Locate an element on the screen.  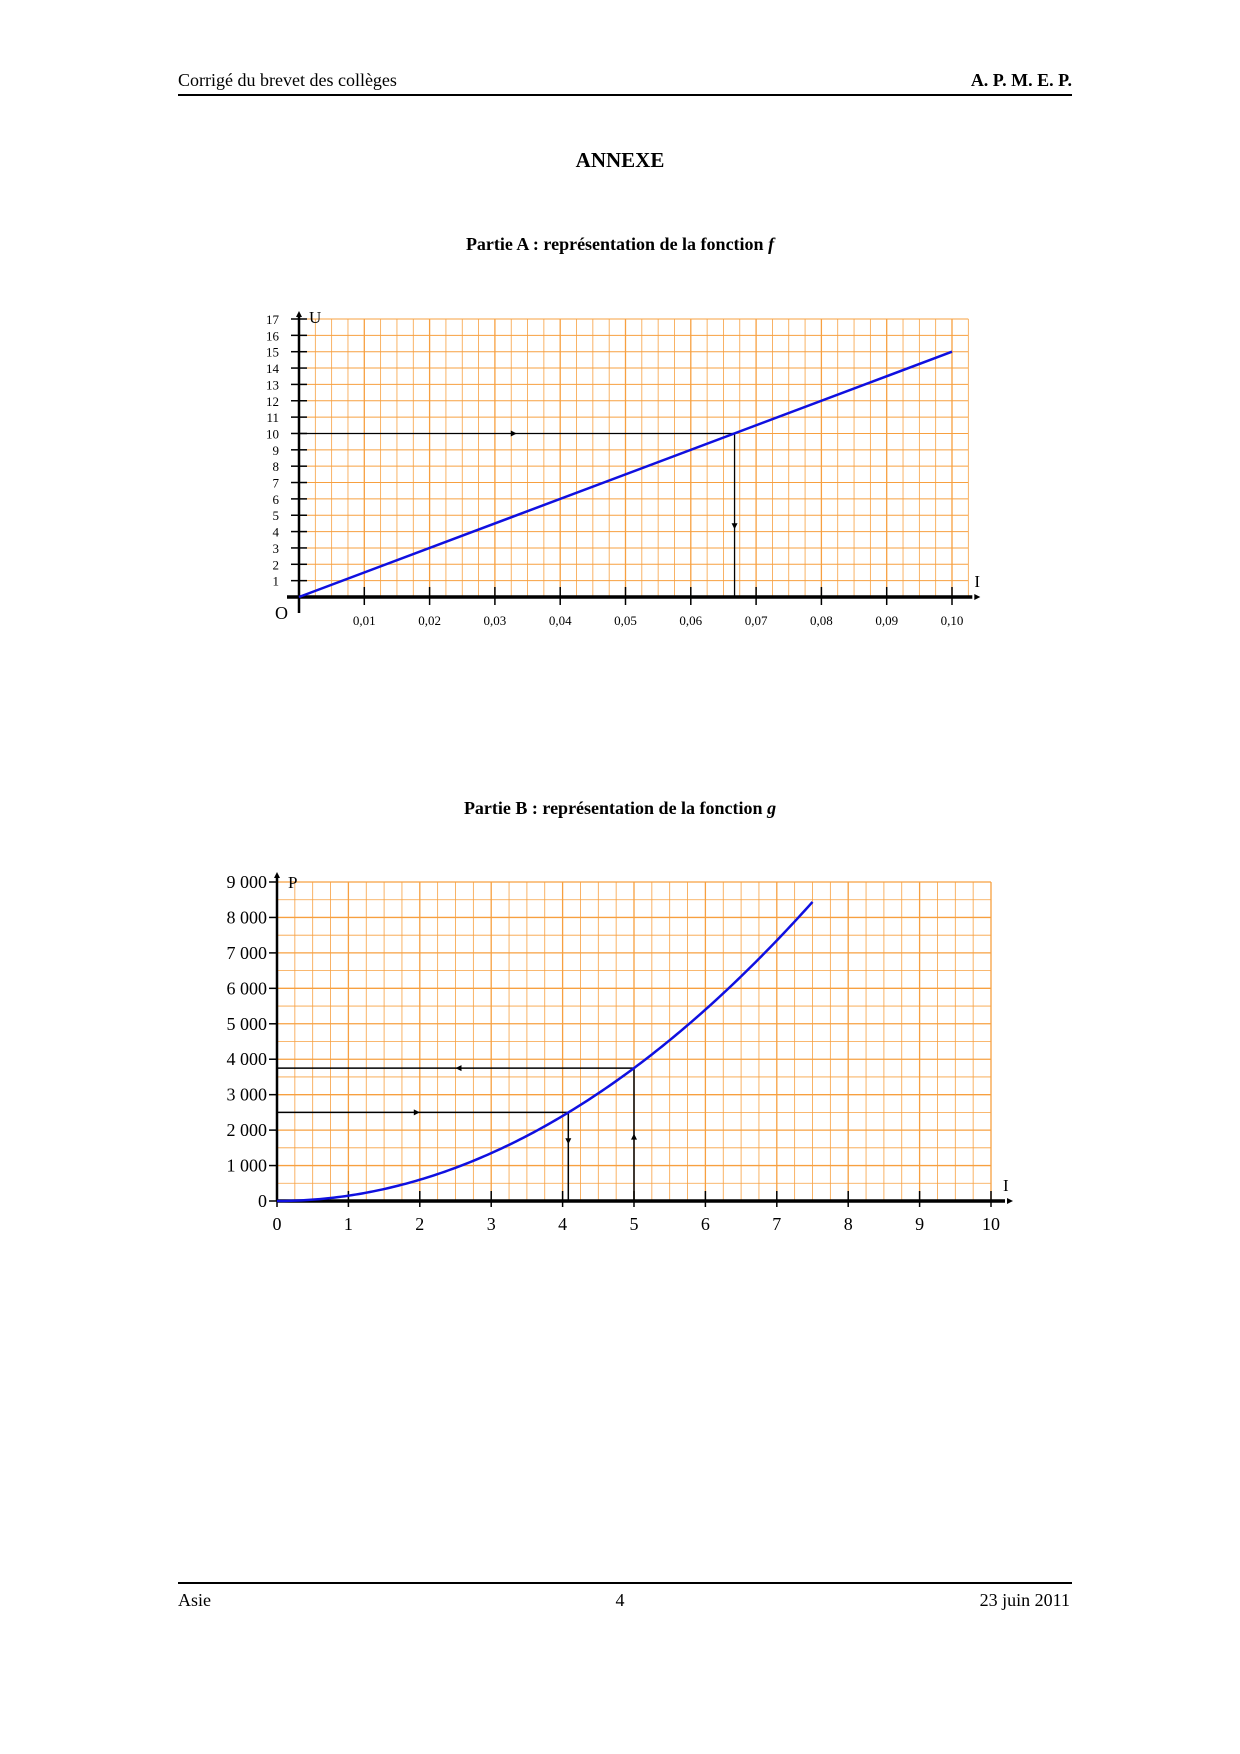
function-f-line is located at coordinates (625, 474).